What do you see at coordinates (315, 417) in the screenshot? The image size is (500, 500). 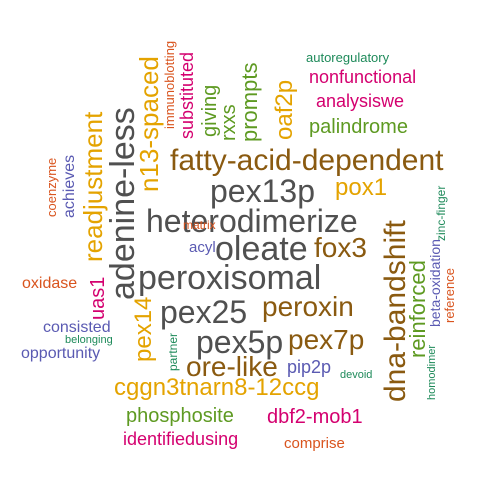 I see `word-dbf2-mob1: dbf2-mob1` at bounding box center [315, 417].